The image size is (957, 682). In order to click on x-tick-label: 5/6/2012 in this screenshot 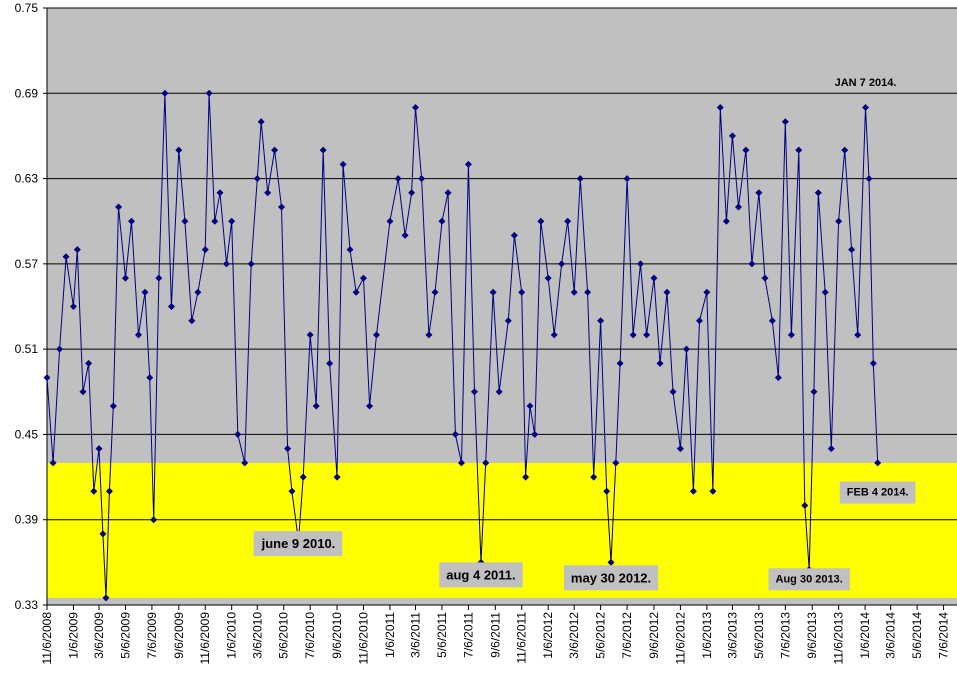, I will do `click(601, 635)`.